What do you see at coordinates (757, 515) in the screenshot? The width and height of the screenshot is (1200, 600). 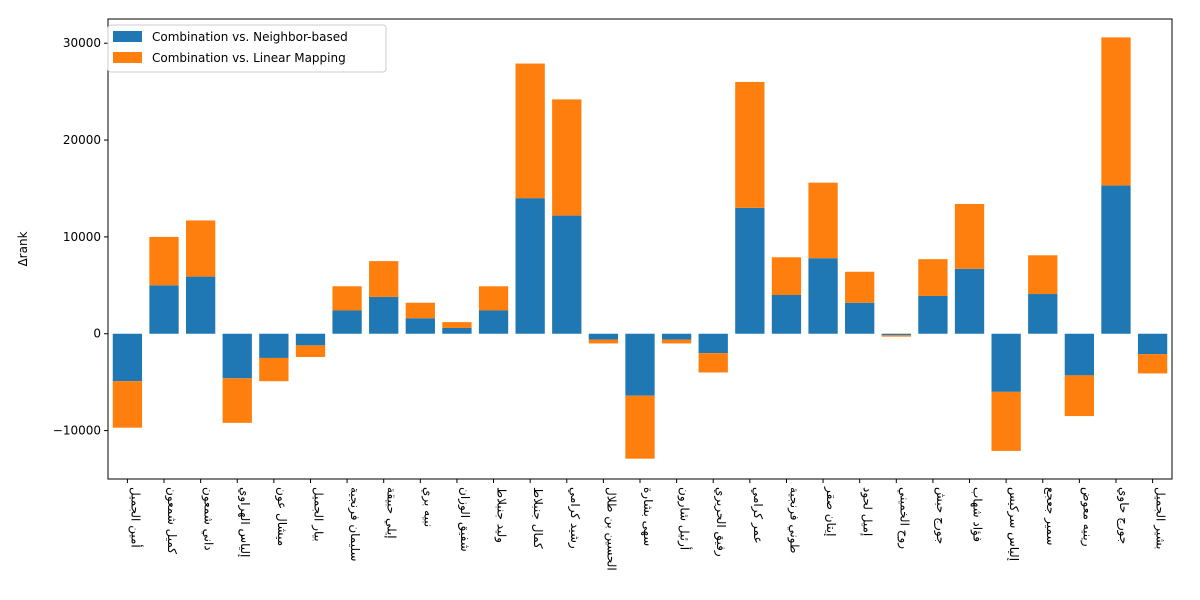 I see `x-tick-label: عمر كرامي` at bounding box center [757, 515].